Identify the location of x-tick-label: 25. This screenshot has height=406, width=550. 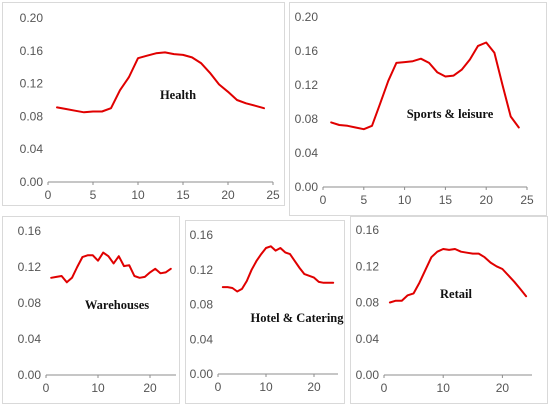
(273, 195).